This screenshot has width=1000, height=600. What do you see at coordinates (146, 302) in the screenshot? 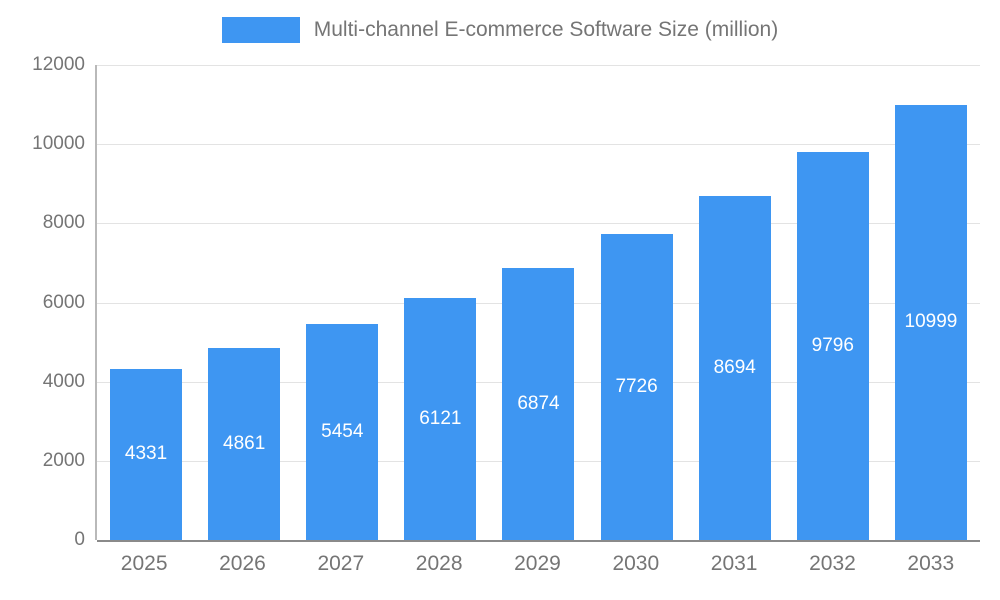
I see `bar-slot: 4331` at bounding box center [146, 302].